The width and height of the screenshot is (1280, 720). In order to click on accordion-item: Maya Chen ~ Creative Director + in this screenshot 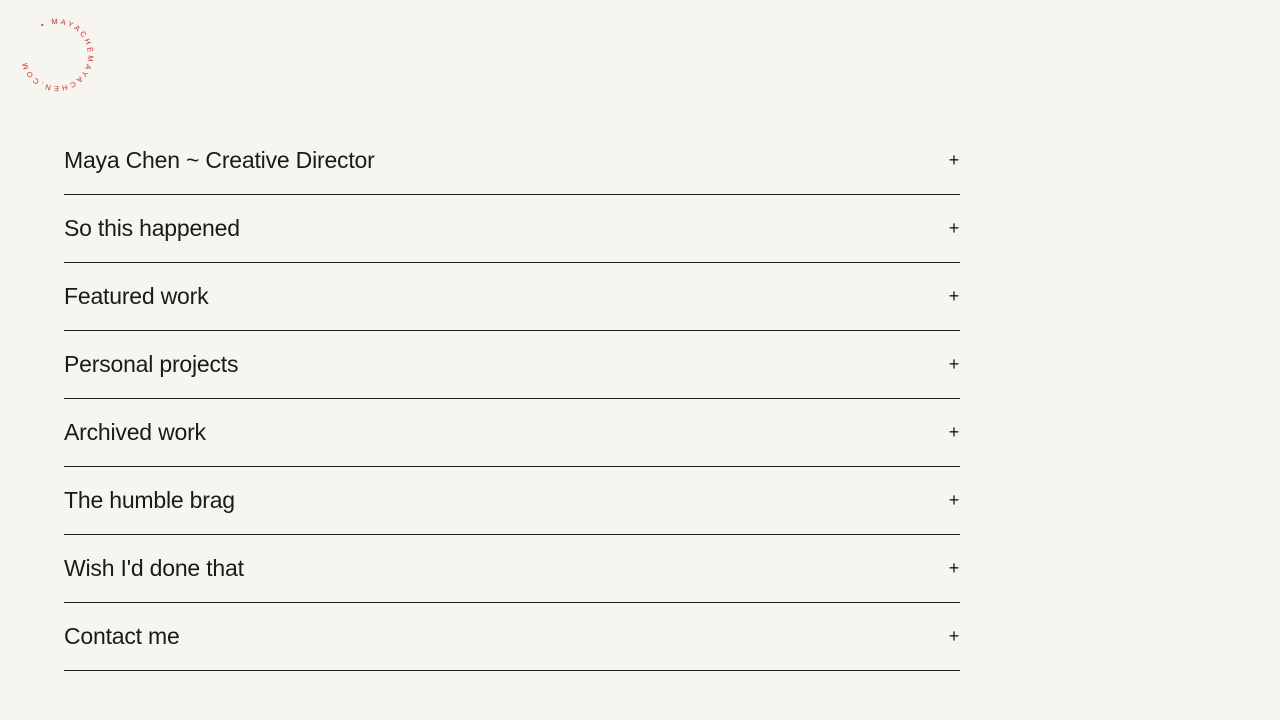, I will do `click(512, 161)`.